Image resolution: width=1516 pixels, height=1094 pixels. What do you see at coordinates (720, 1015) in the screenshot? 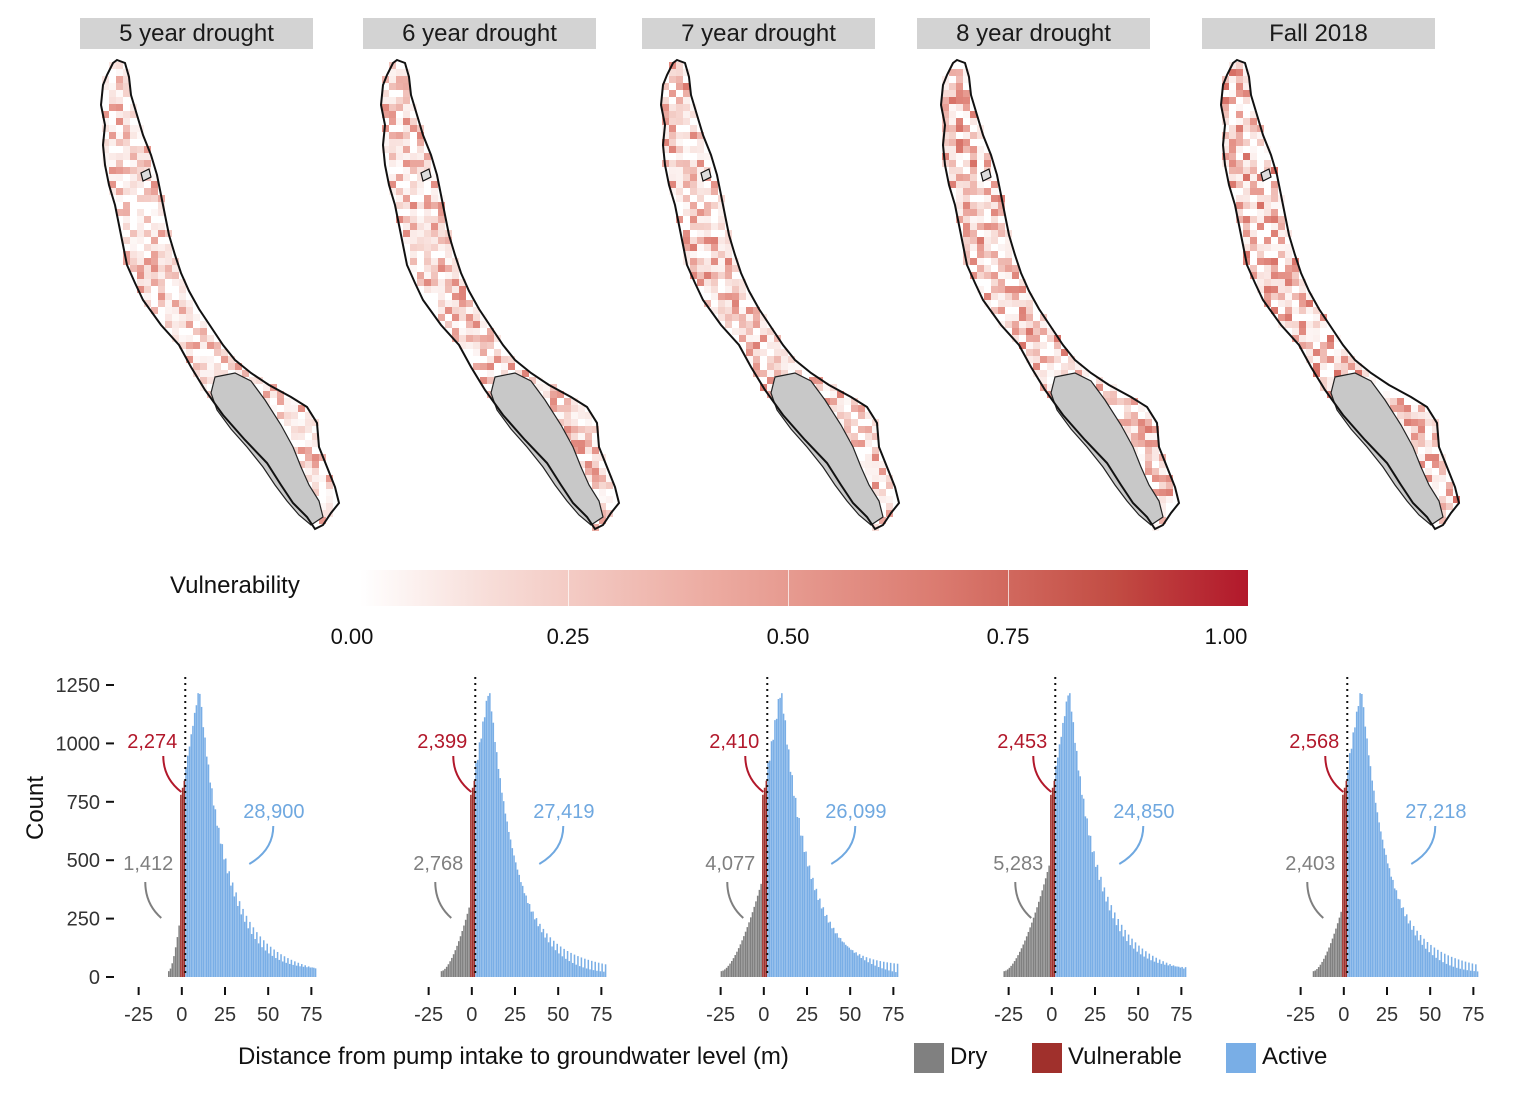
I see `x-tick-label: -25` at bounding box center [720, 1015].